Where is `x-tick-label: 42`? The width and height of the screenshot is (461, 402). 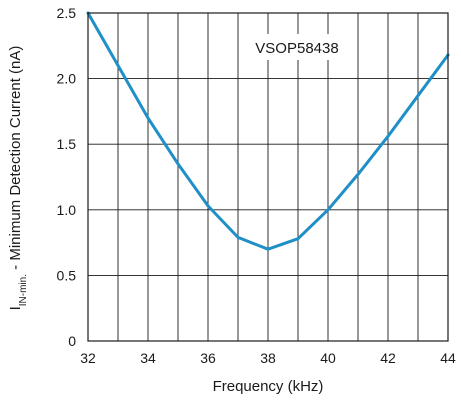 x-tick-label: 42 is located at coordinates (388, 358).